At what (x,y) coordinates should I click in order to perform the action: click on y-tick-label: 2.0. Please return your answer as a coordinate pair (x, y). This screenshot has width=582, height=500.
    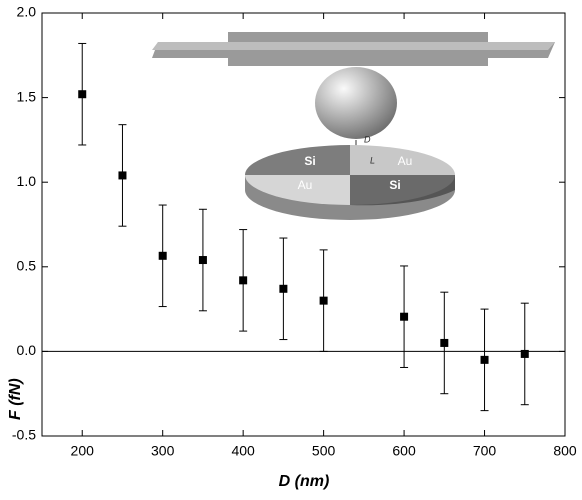
    Looking at the image, I should click on (27, 12).